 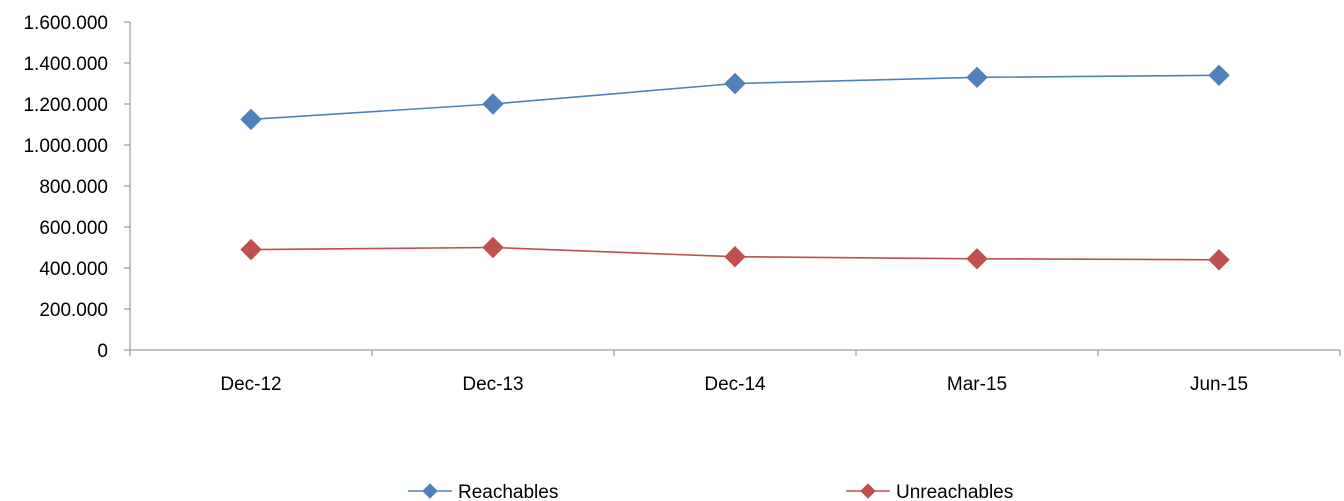 I want to click on series-unreachables, so click(x=735, y=253).